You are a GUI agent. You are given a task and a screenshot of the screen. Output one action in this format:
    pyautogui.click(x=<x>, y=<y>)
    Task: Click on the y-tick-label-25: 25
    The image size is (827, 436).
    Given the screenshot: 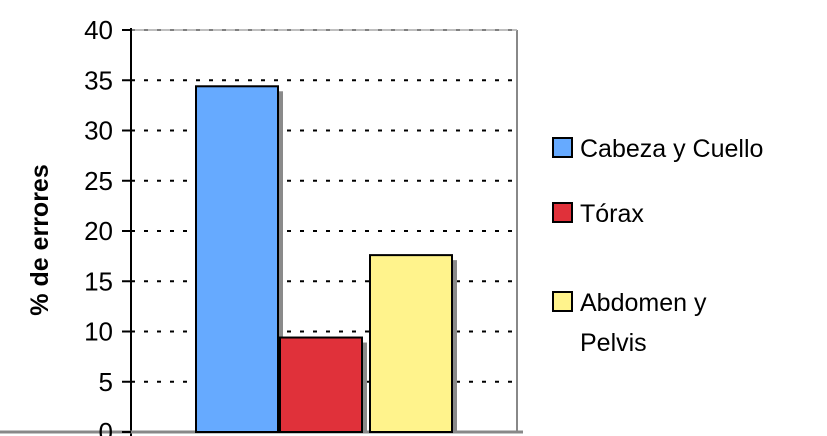 What is the action you would take?
    pyautogui.click(x=98, y=181)
    